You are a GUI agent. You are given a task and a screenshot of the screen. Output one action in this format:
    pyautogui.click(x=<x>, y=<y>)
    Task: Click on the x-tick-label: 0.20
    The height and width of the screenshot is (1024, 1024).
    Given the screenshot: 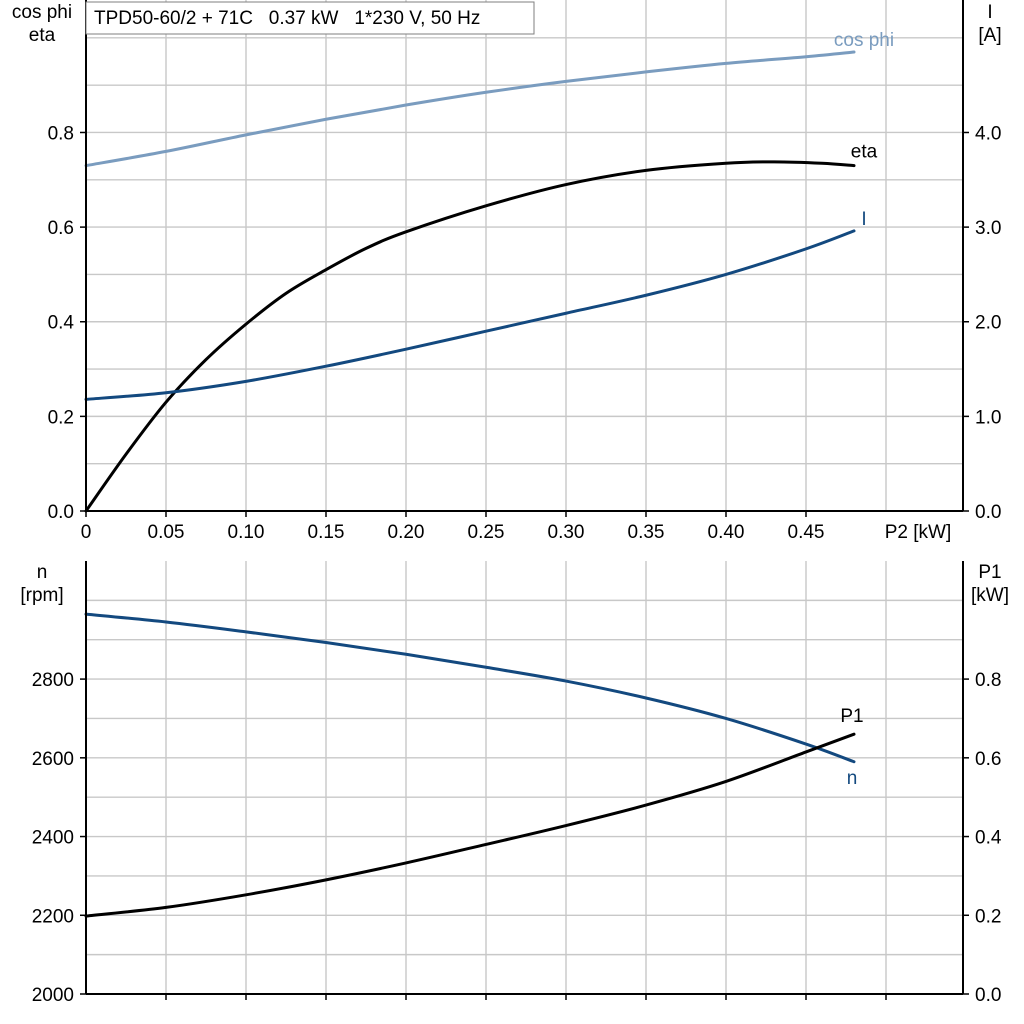 What is the action you would take?
    pyautogui.click(x=406, y=532)
    